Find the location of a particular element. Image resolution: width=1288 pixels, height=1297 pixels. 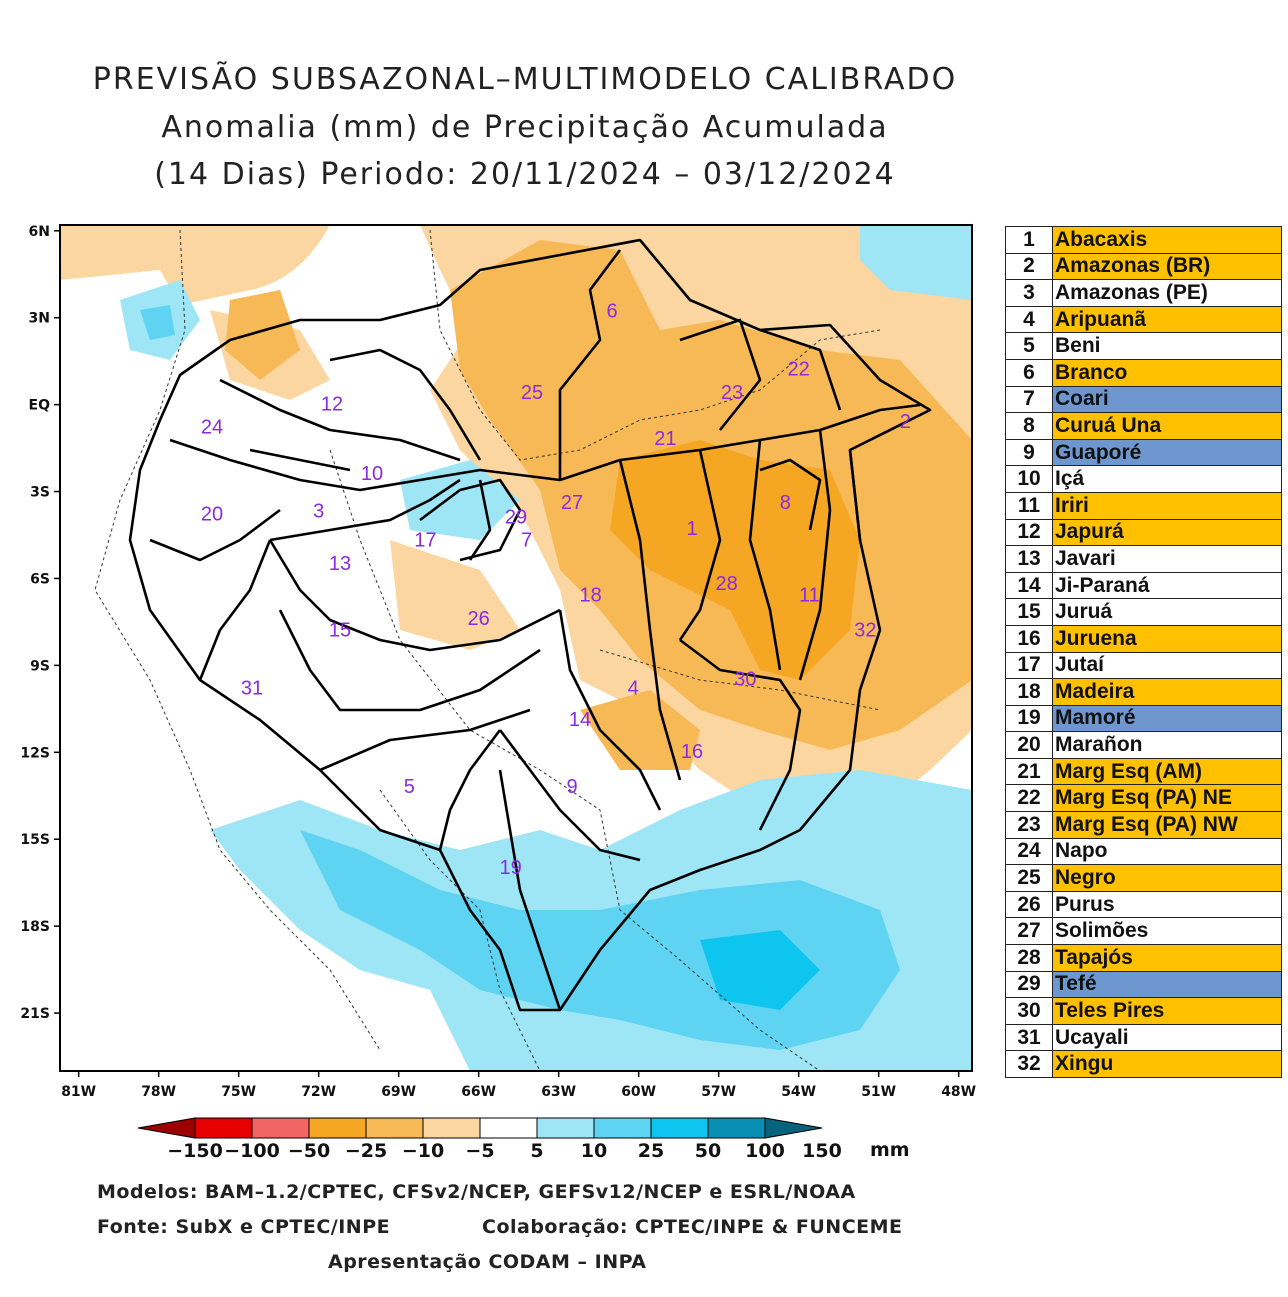

legend-row: 8 Curuá Una is located at coordinates (1143, 426).